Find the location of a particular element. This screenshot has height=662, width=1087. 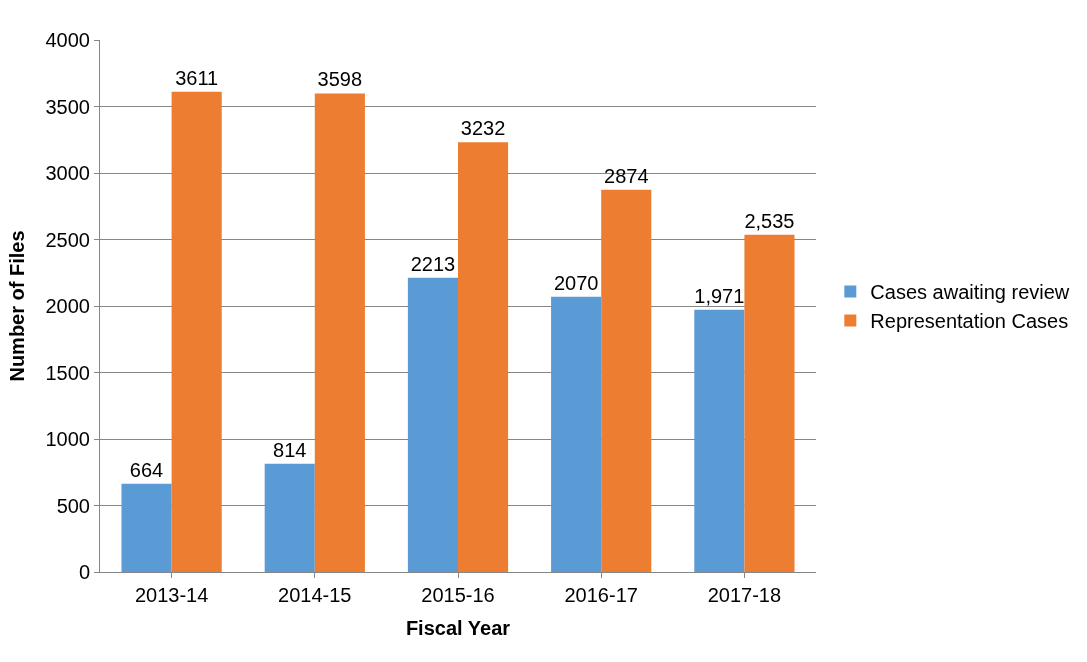

data-label: 3598 is located at coordinates (340, 79).